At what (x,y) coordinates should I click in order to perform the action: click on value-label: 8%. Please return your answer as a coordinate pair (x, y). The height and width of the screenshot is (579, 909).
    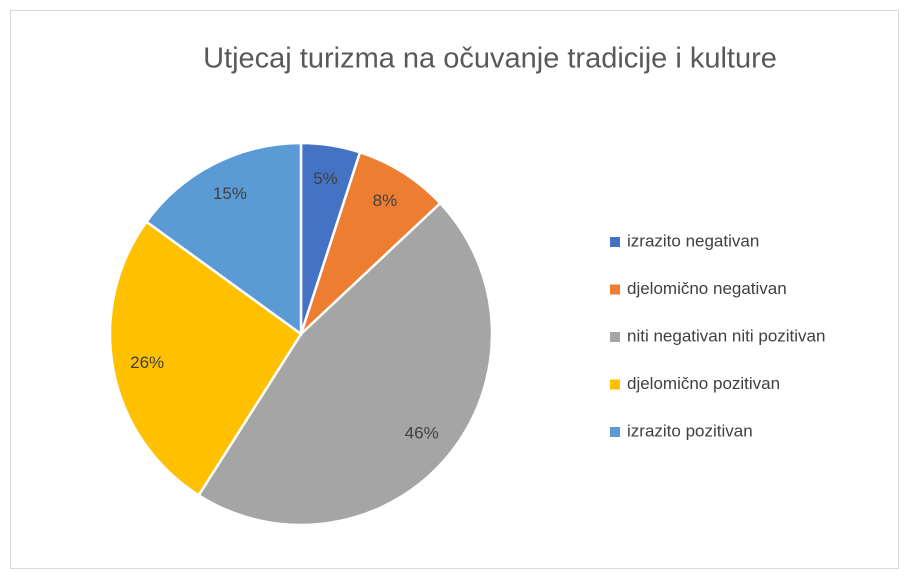
    Looking at the image, I should click on (385, 200).